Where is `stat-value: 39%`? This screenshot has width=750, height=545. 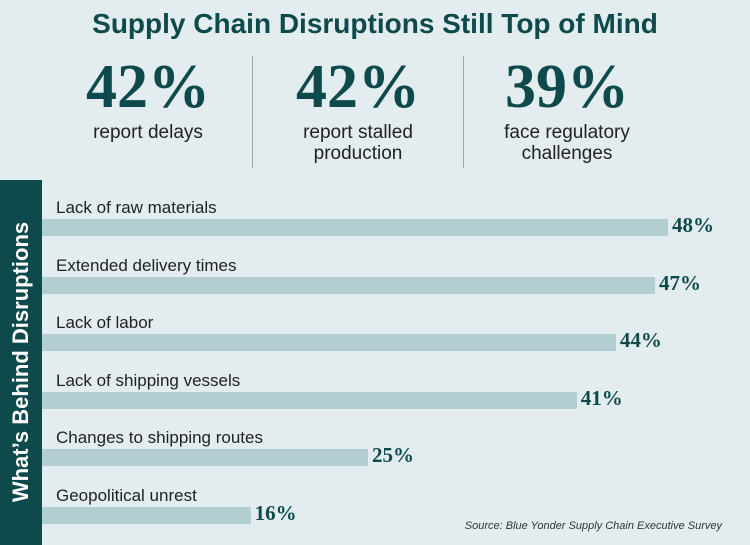 stat-value: 39% is located at coordinates (567, 87).